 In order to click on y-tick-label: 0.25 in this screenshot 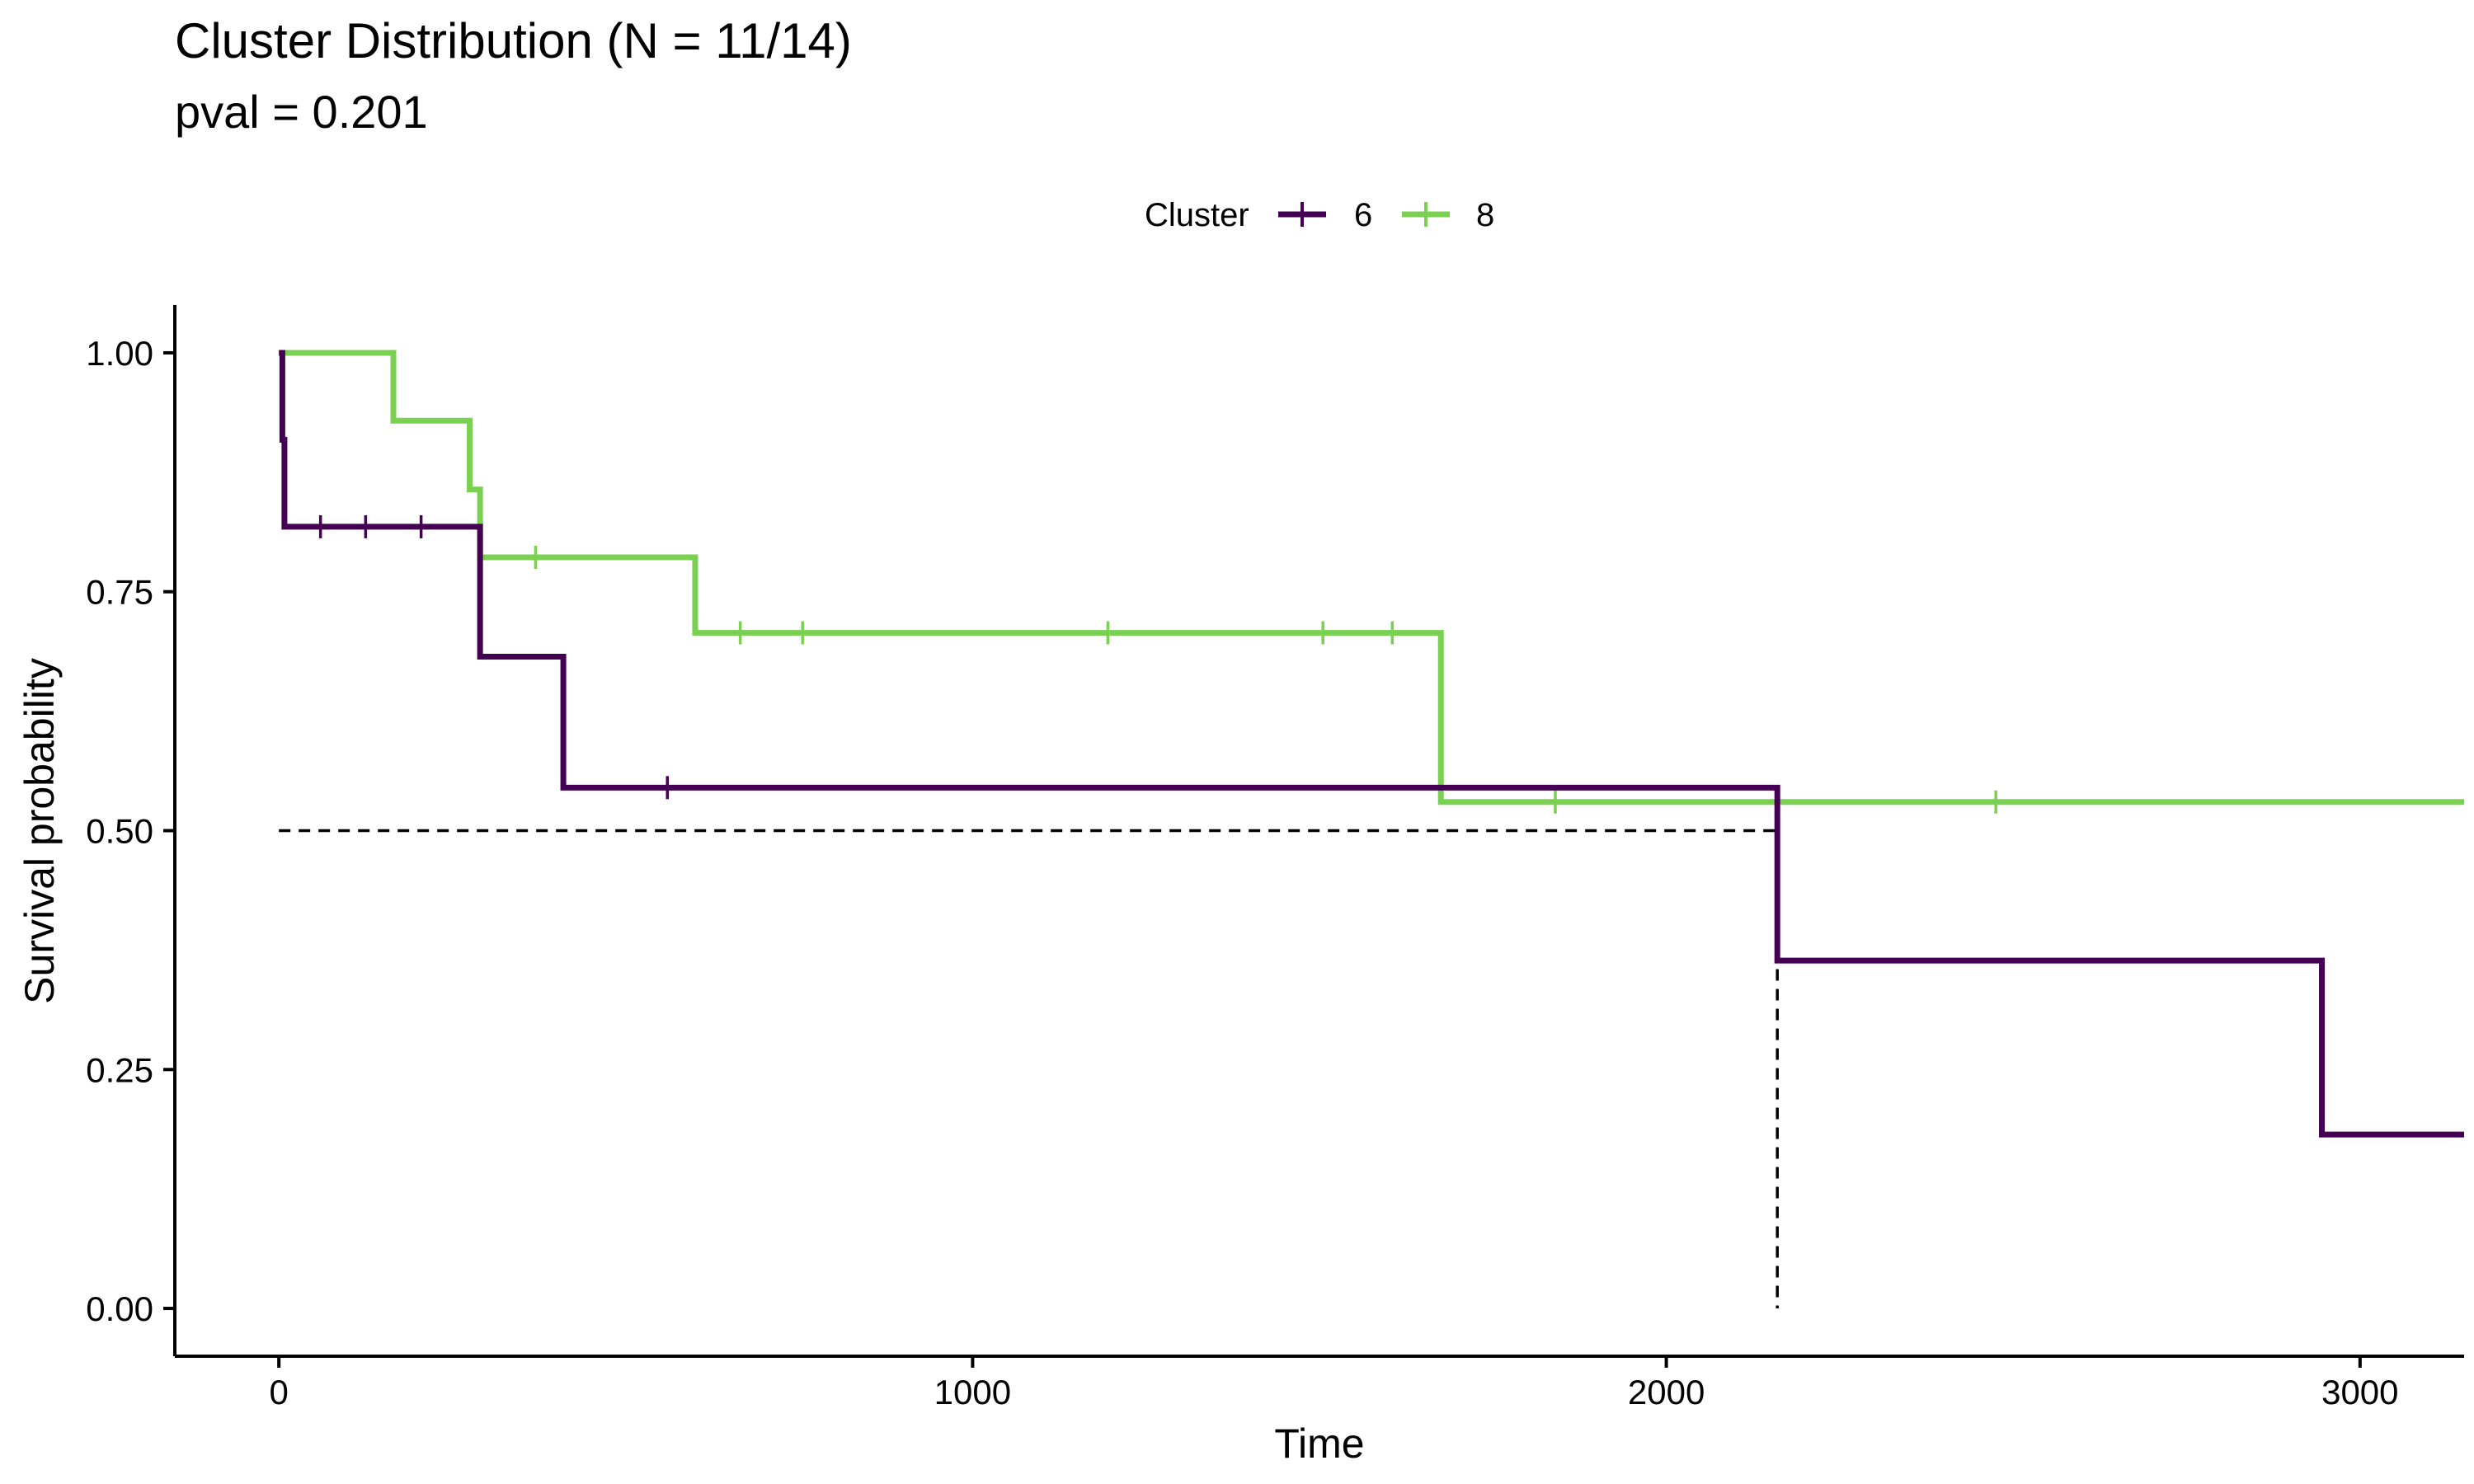, I will do `click(119, 1069)`.